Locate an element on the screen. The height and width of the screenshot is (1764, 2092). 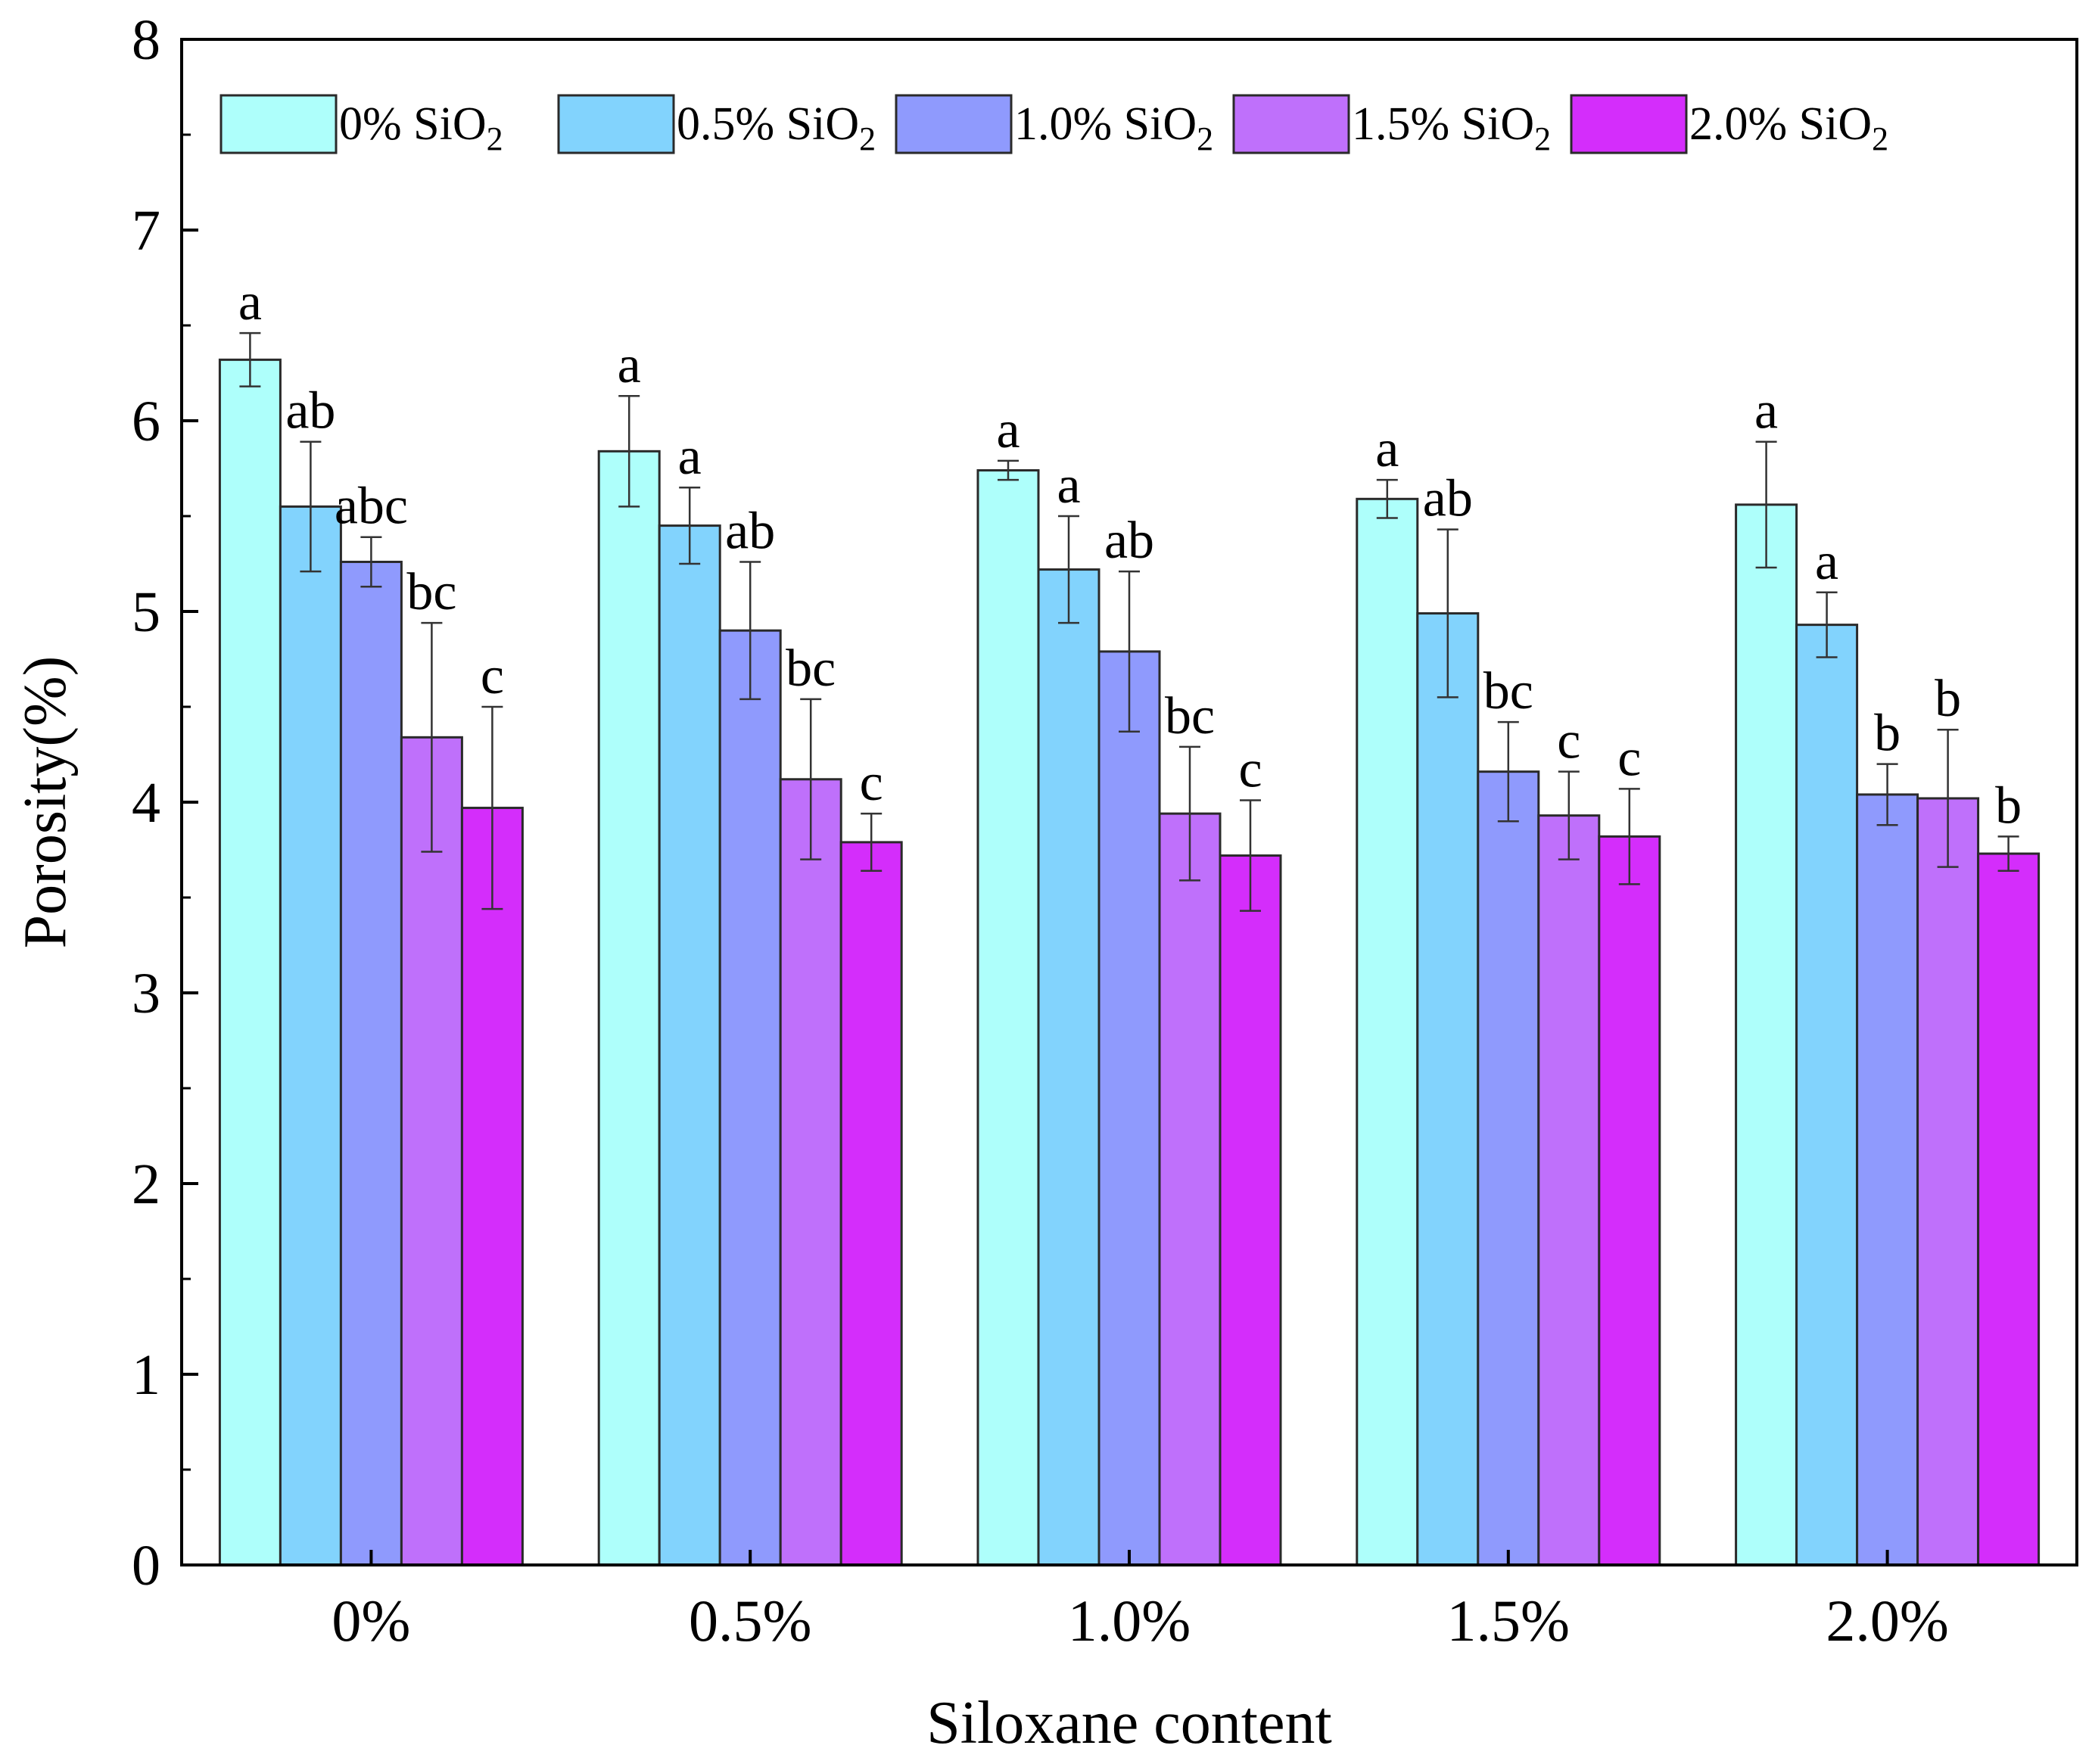
legend-label-main: 0% SiO is located at coordinates (413, 124).